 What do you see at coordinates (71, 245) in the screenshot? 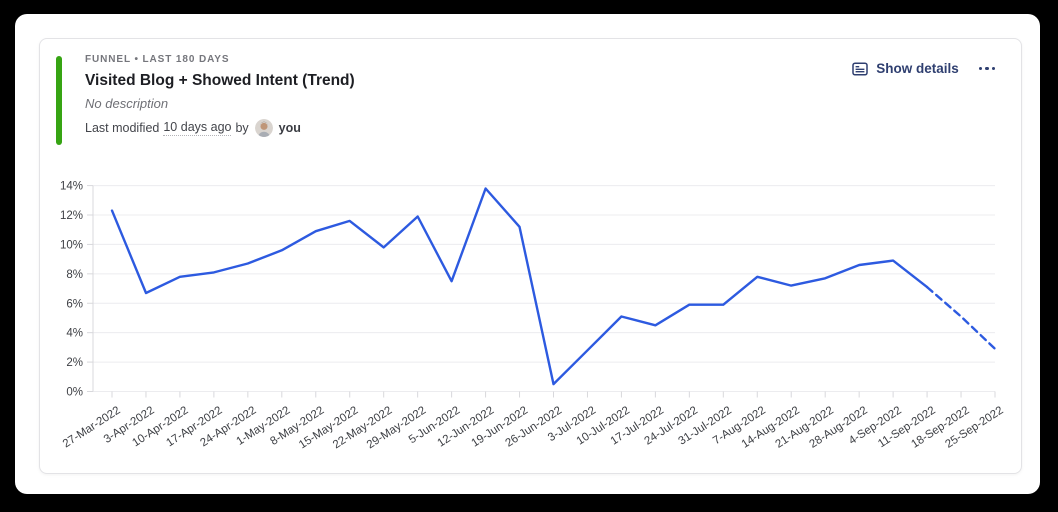
I see `y-tick-label: 10%` at bounding box center [71, 245].